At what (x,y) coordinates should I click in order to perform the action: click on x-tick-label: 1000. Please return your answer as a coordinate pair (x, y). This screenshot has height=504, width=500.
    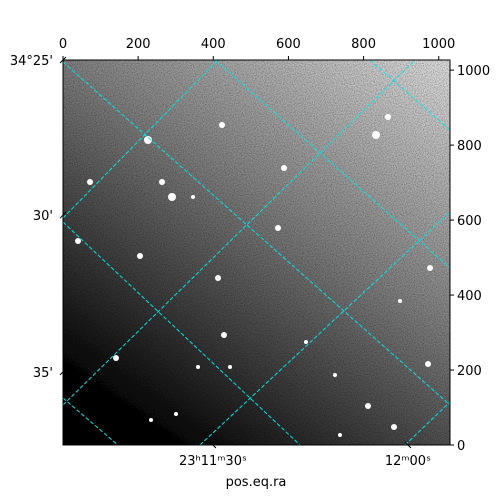
    Looking at the image, I should click on (438, 44).